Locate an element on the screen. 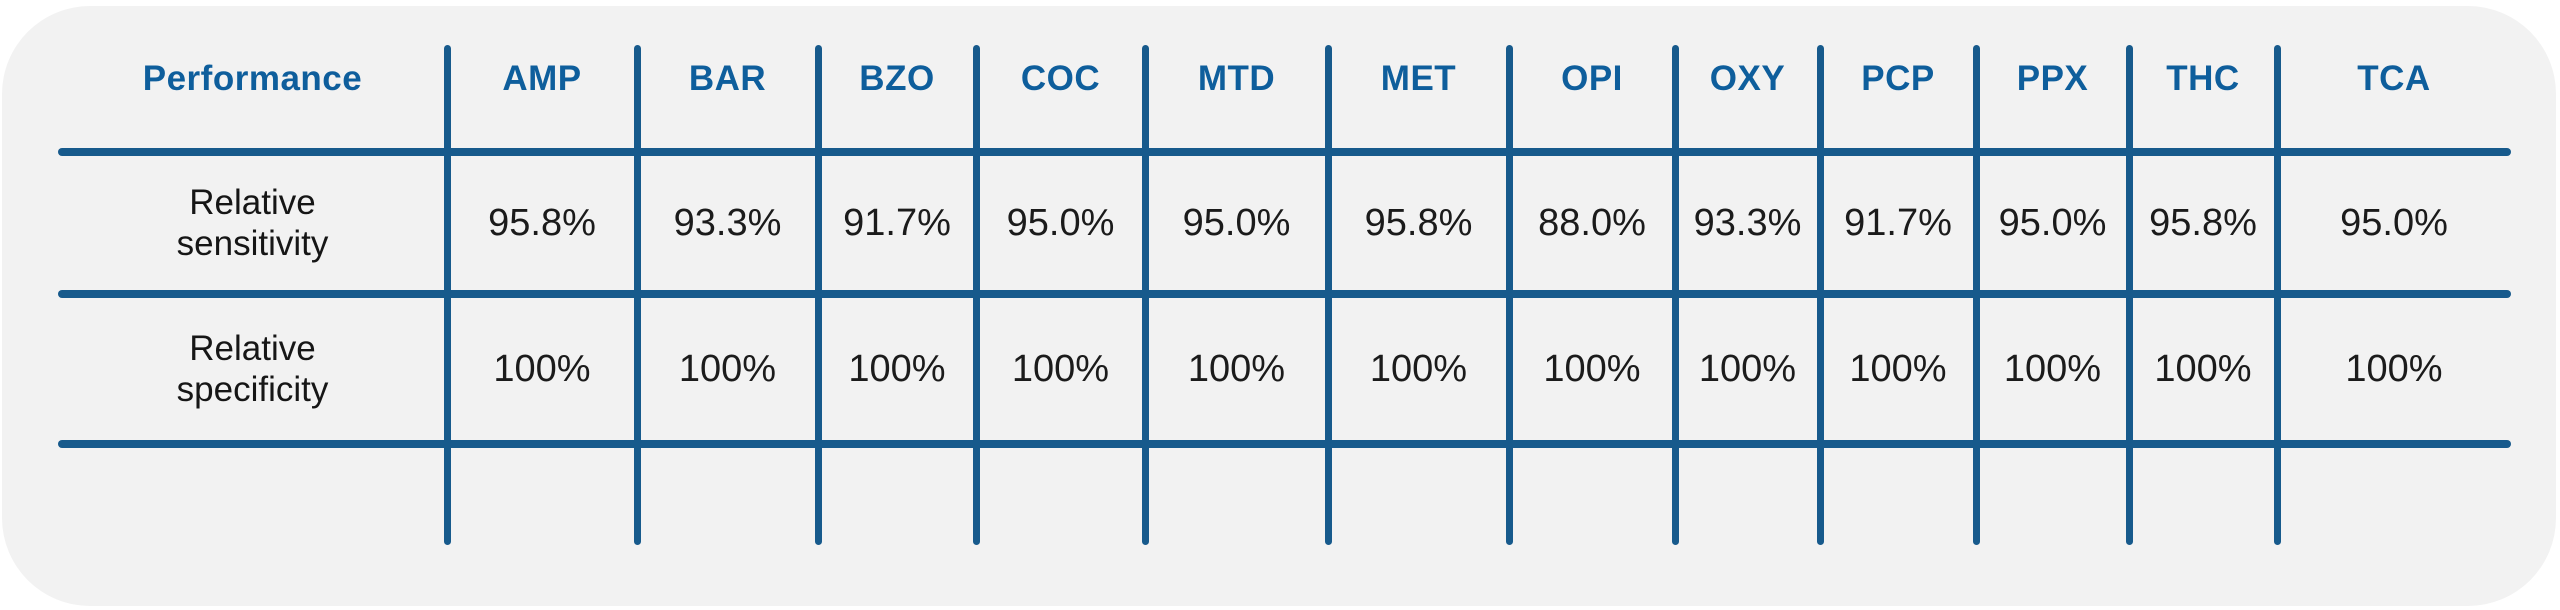 Image resolution: width=2560 pixels, height=610 pixels. value-cell-0-oxy: 93.3% is located at coordinates (1747, 222).